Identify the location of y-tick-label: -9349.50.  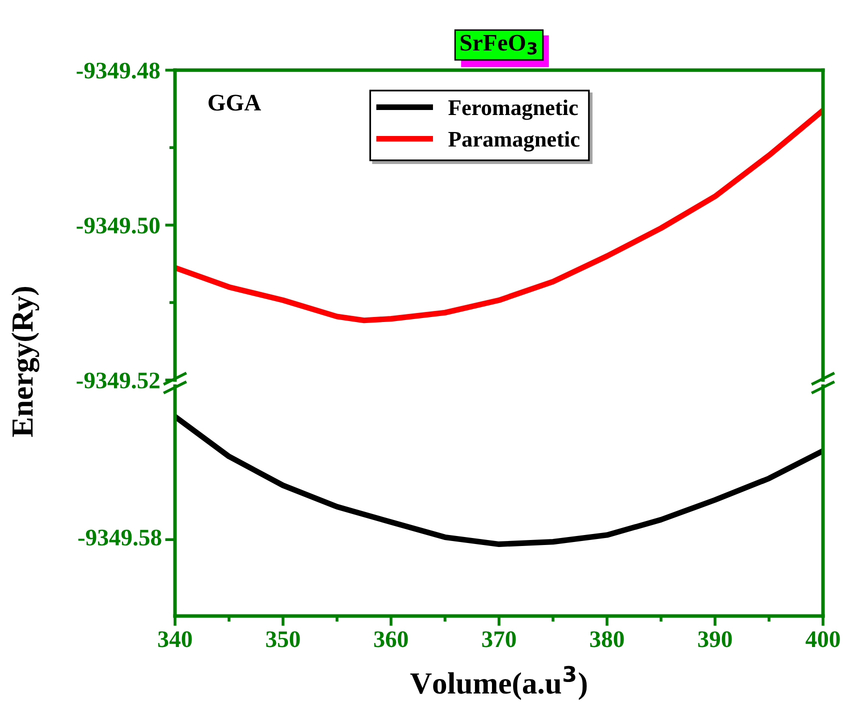
(118, 226).